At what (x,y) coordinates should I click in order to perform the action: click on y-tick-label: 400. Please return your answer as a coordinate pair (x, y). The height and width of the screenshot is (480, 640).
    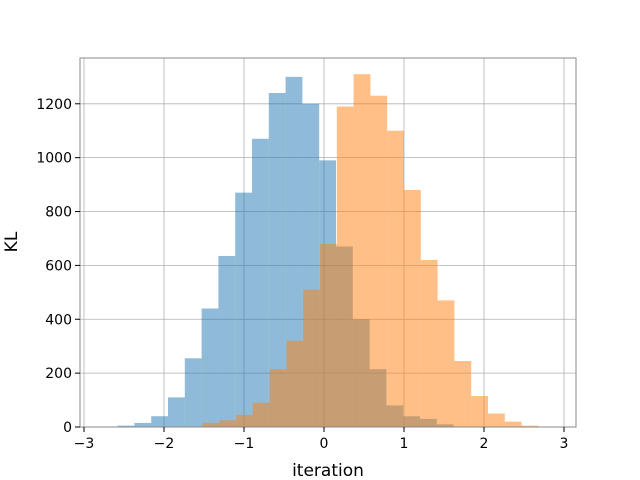
    Looking at the image, I should click on (58, 320).